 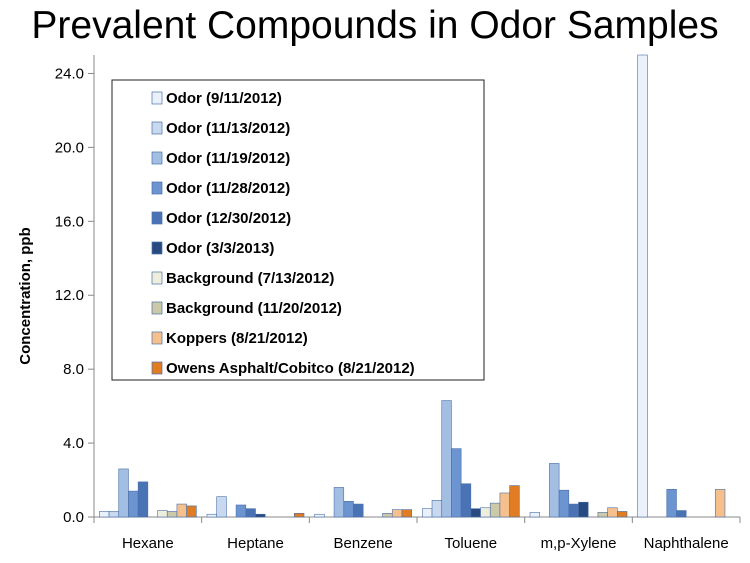 What do you see at coordinates (25, 296) in the screenshot?
I see `y-axis-label: Concentration, ppb` at bounding box center [25, 296].